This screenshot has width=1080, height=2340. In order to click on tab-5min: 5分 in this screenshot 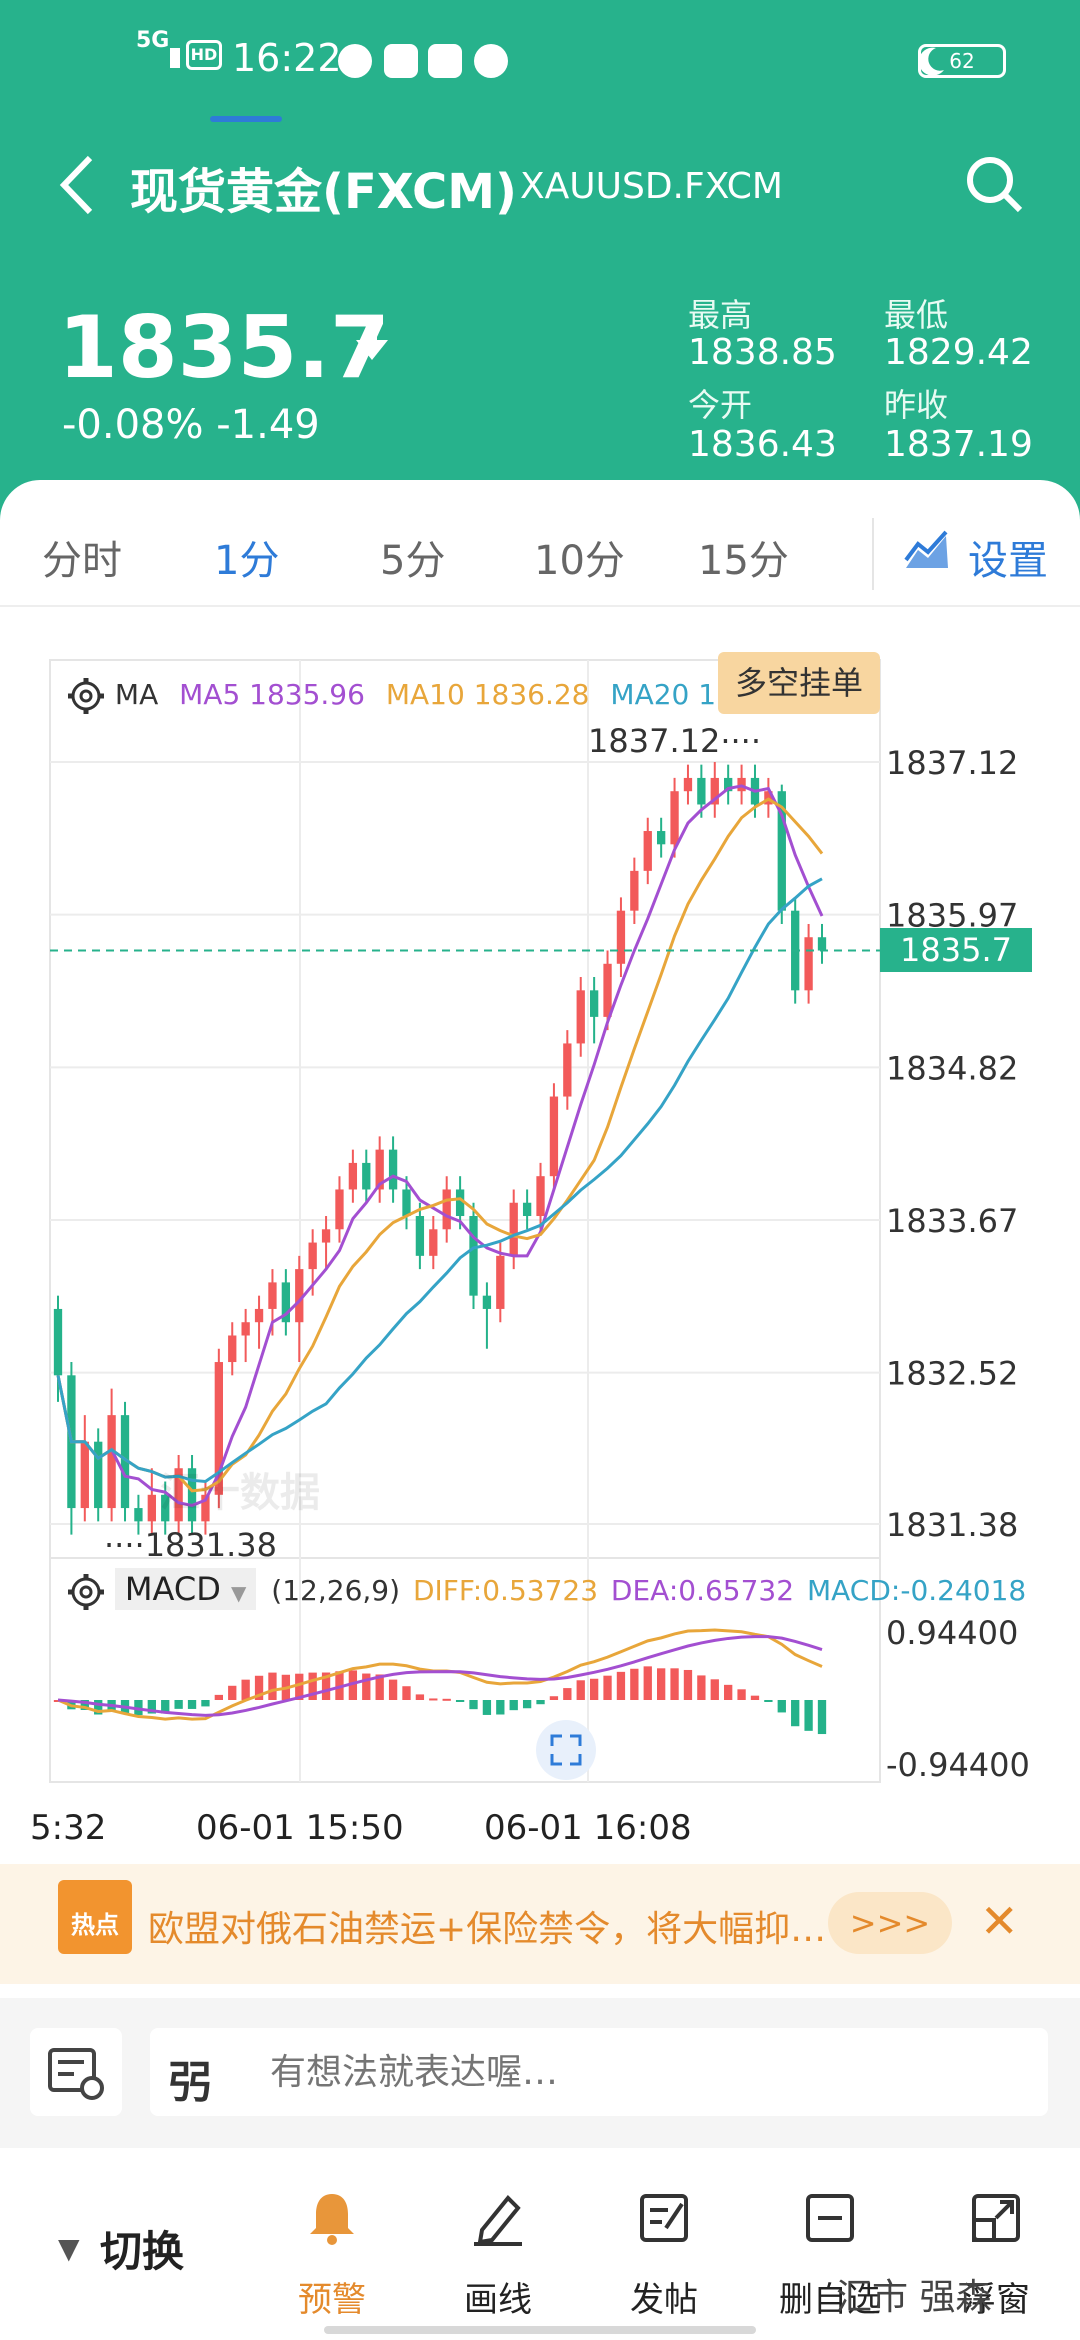, I will do `click(413, 561)`.